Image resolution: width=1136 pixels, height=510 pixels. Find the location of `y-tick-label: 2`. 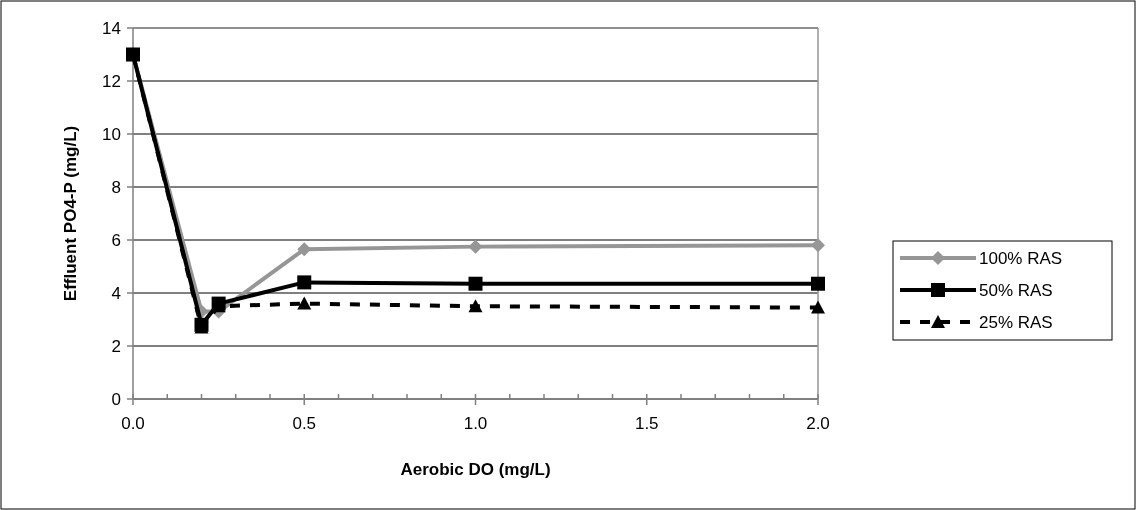

y-tick-label: 2 is located at coordinates (116, 346).